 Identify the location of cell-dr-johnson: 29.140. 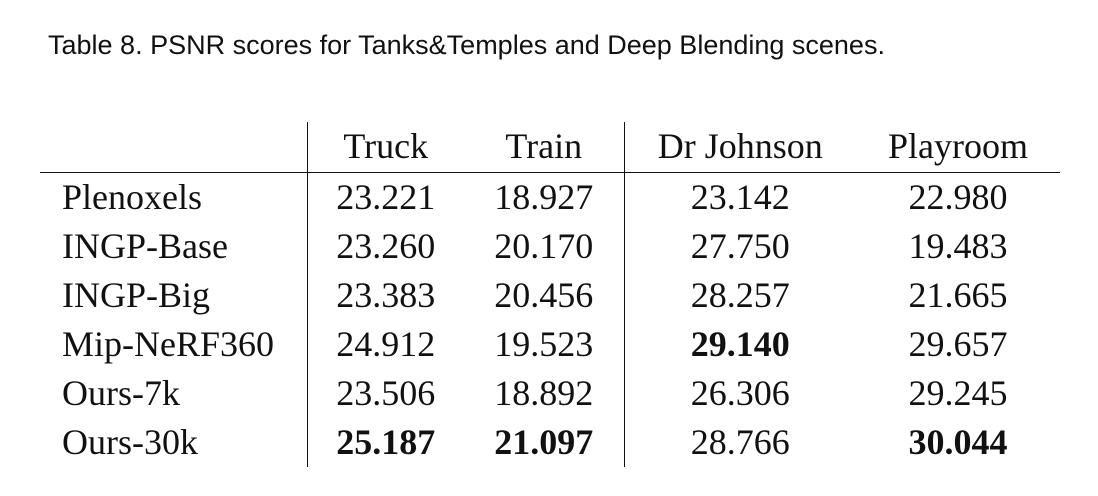
(740, 344).